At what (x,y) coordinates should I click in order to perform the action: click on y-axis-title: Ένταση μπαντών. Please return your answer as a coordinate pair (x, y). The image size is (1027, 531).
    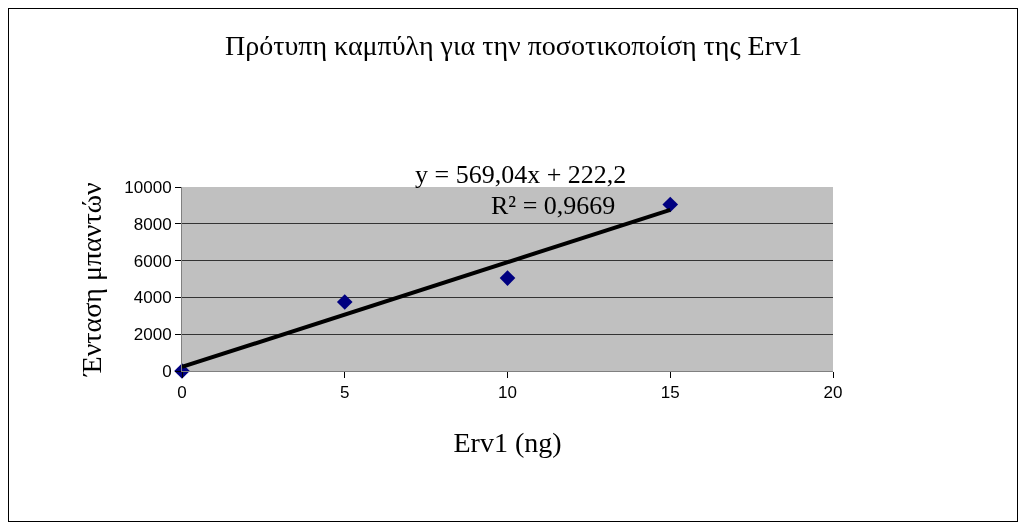
    Looking at the image, I should click on (92, 279).